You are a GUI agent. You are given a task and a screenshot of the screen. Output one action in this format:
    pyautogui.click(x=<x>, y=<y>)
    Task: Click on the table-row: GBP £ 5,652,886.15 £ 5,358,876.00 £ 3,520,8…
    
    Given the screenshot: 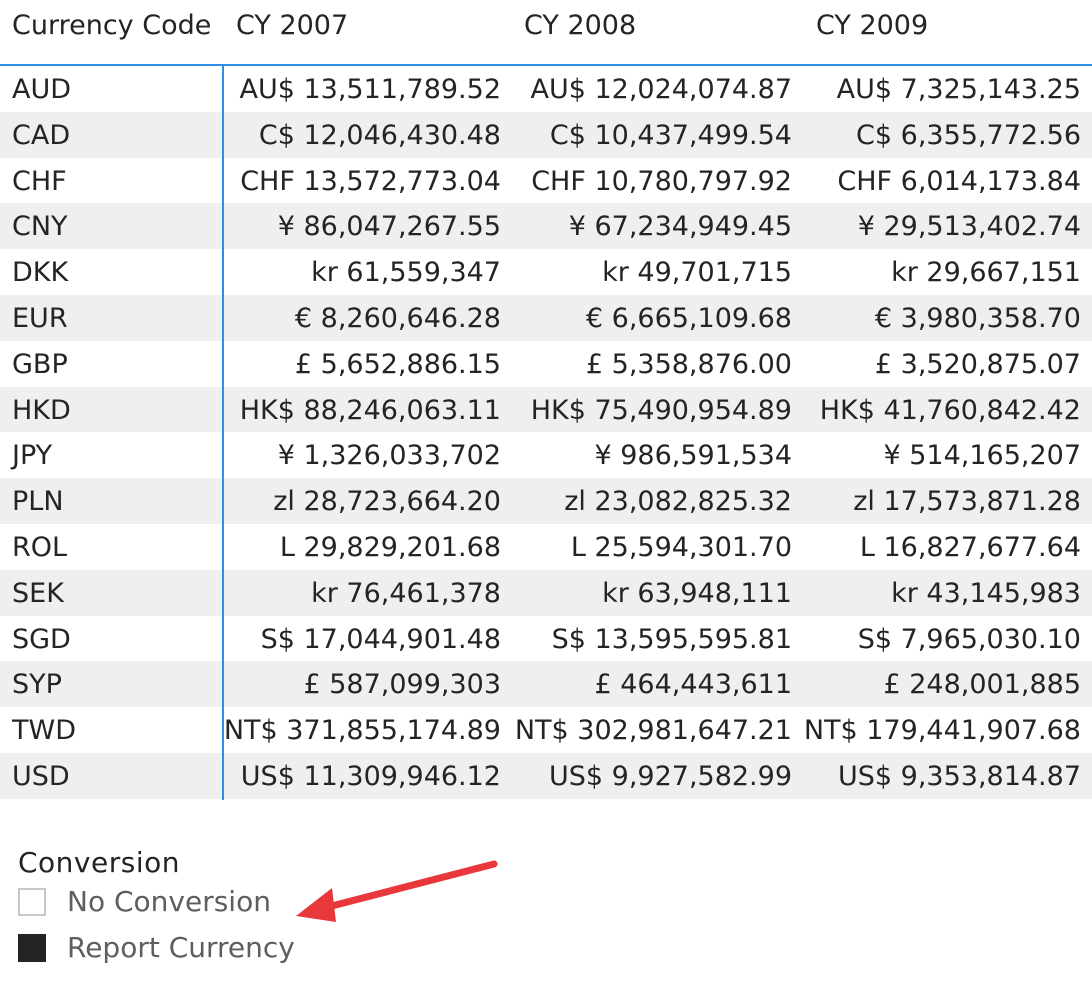 What is the action you would take?
    pyautogui.click(x=546, y=364)
    